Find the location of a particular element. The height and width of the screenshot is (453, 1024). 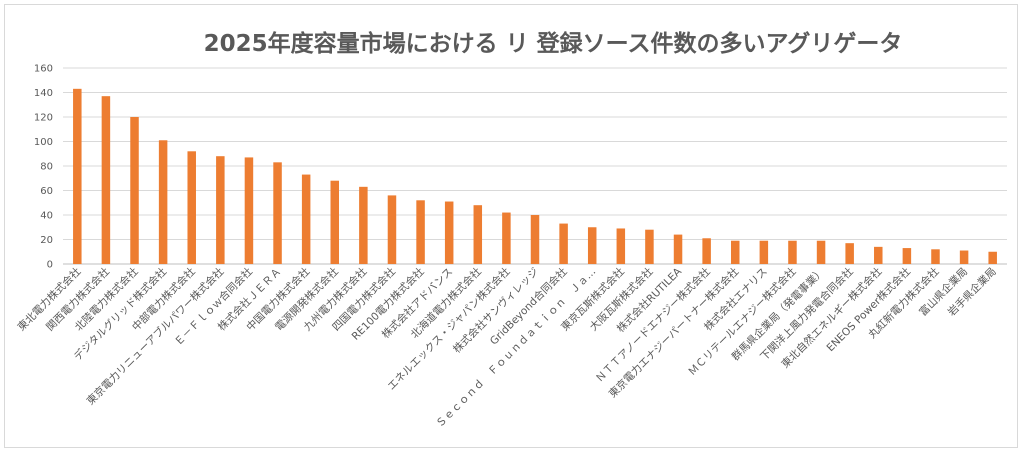

y-tick-label: 20 is located at coordinates (46, 240).